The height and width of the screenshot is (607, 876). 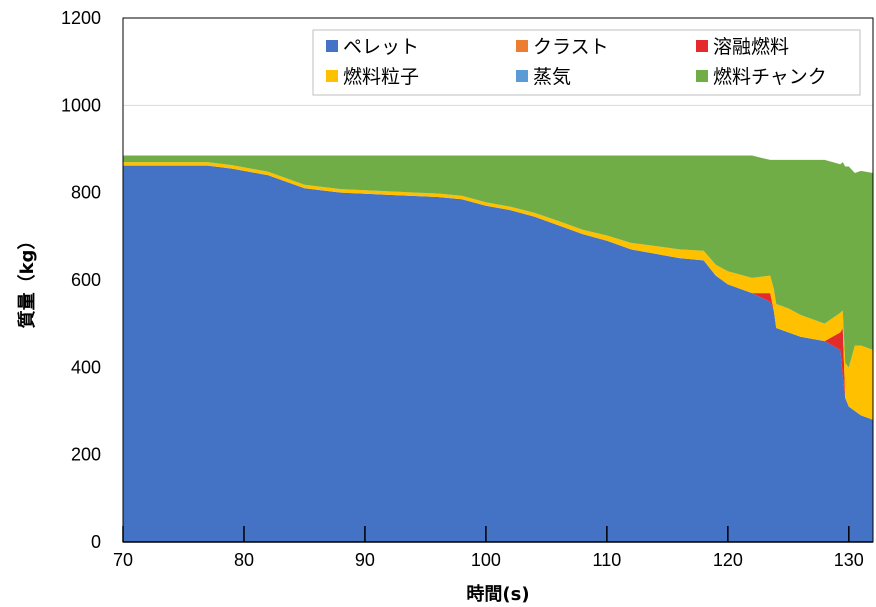 I want to click on y-tick-label-800: 800, so click(x=86, y=193).